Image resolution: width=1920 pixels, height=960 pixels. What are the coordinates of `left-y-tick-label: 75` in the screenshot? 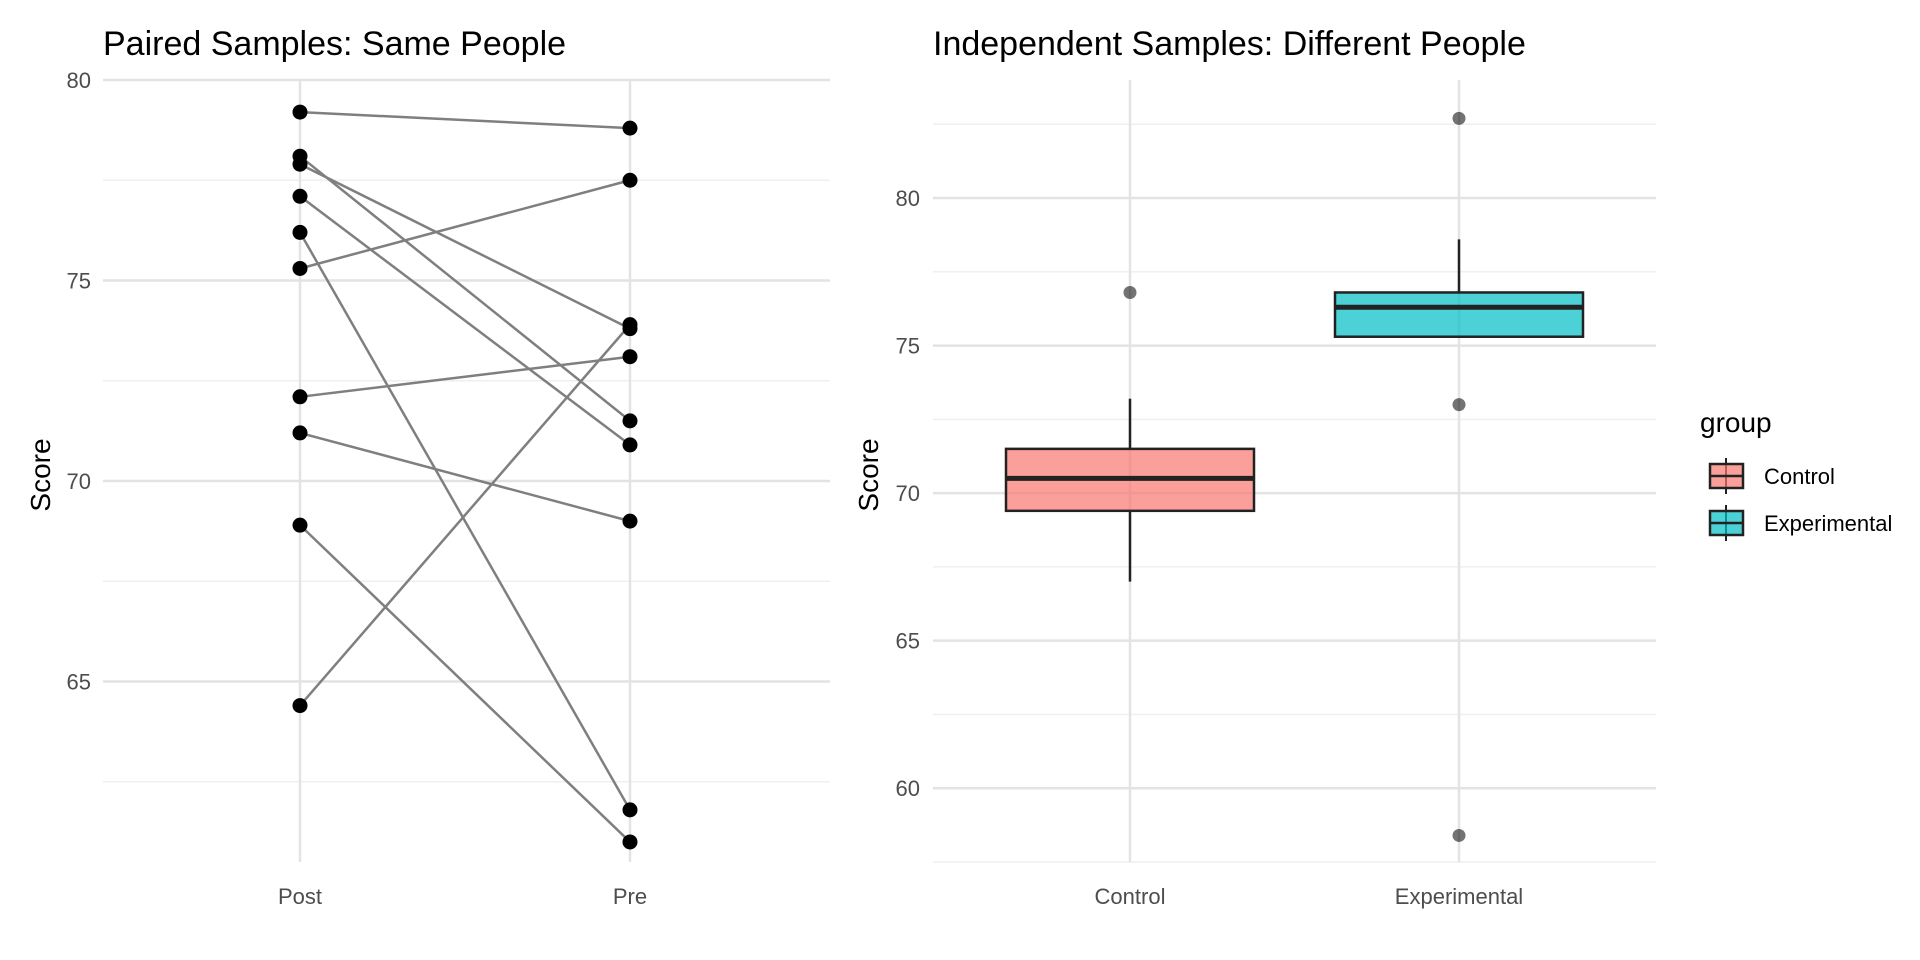 It's located at (79, 281).